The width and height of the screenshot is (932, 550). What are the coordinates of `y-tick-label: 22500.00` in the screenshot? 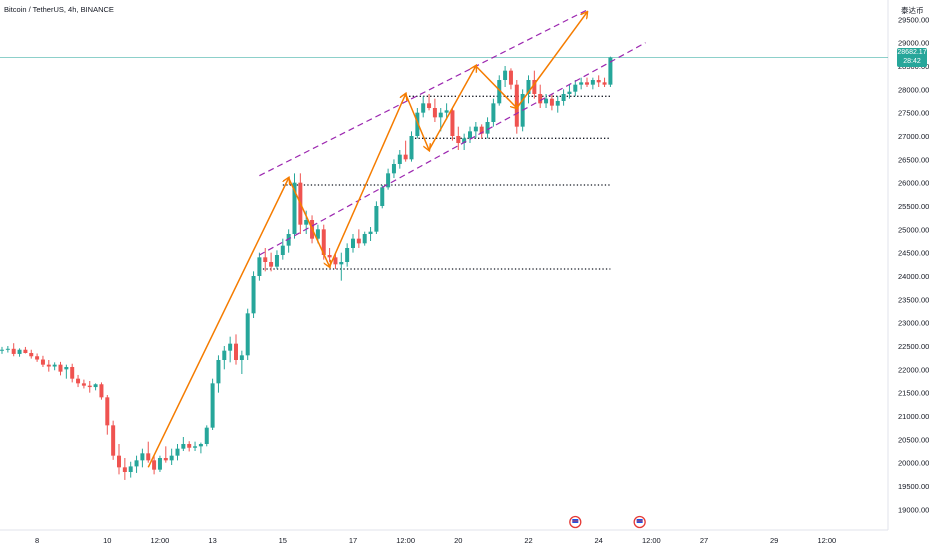 It's located at (913, 346).